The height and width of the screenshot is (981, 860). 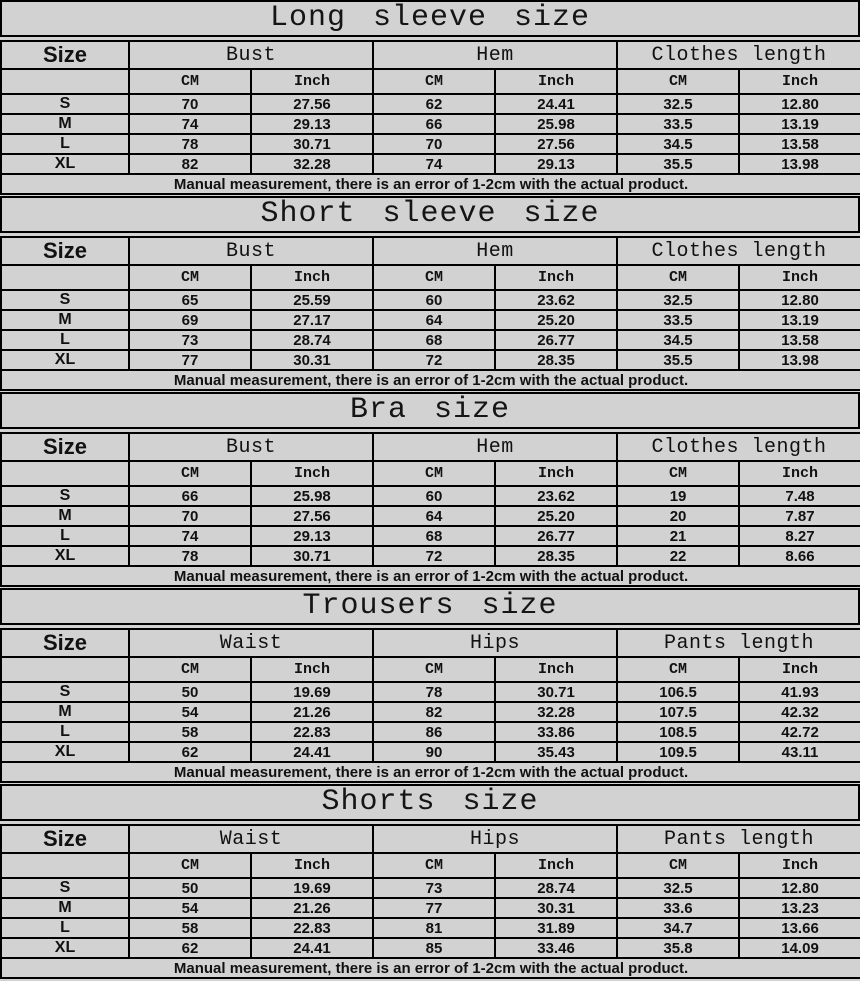 What do you see at coordinates (738, 447) in the screenshot?
I see `group-header: Clothes length` at bounding box center [738, 447].